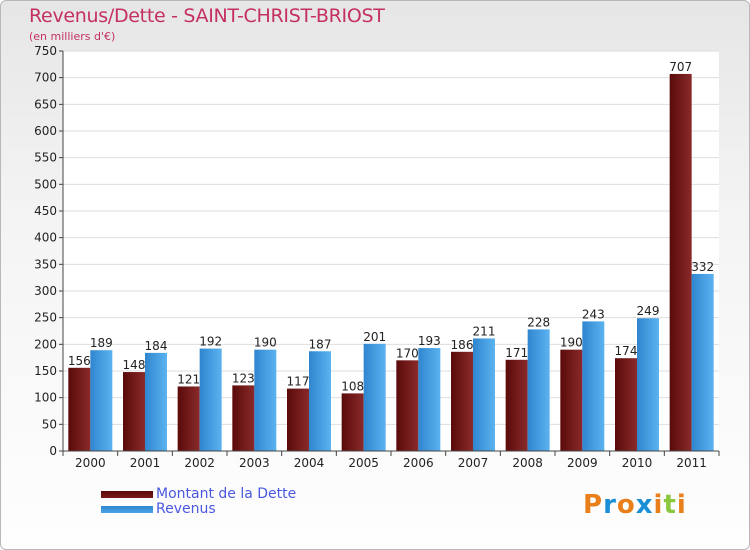  What do you see at coordinates (101, 343) in the screenshot?
I see `data-label: 189` at bounding box center [101, 343].